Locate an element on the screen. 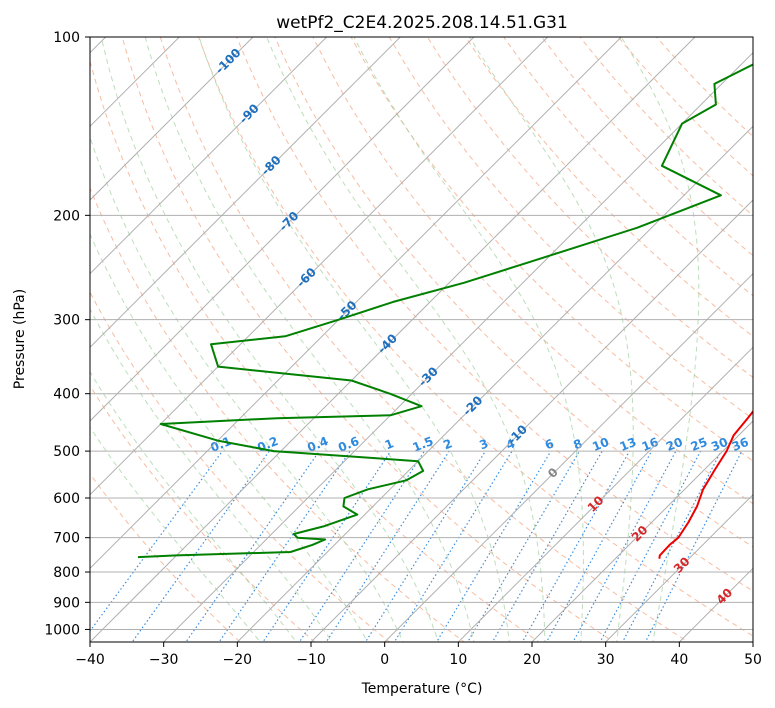 This screenshot has width=775, height=708. y-tick-label: 900 is located at coordinates (66, 603).